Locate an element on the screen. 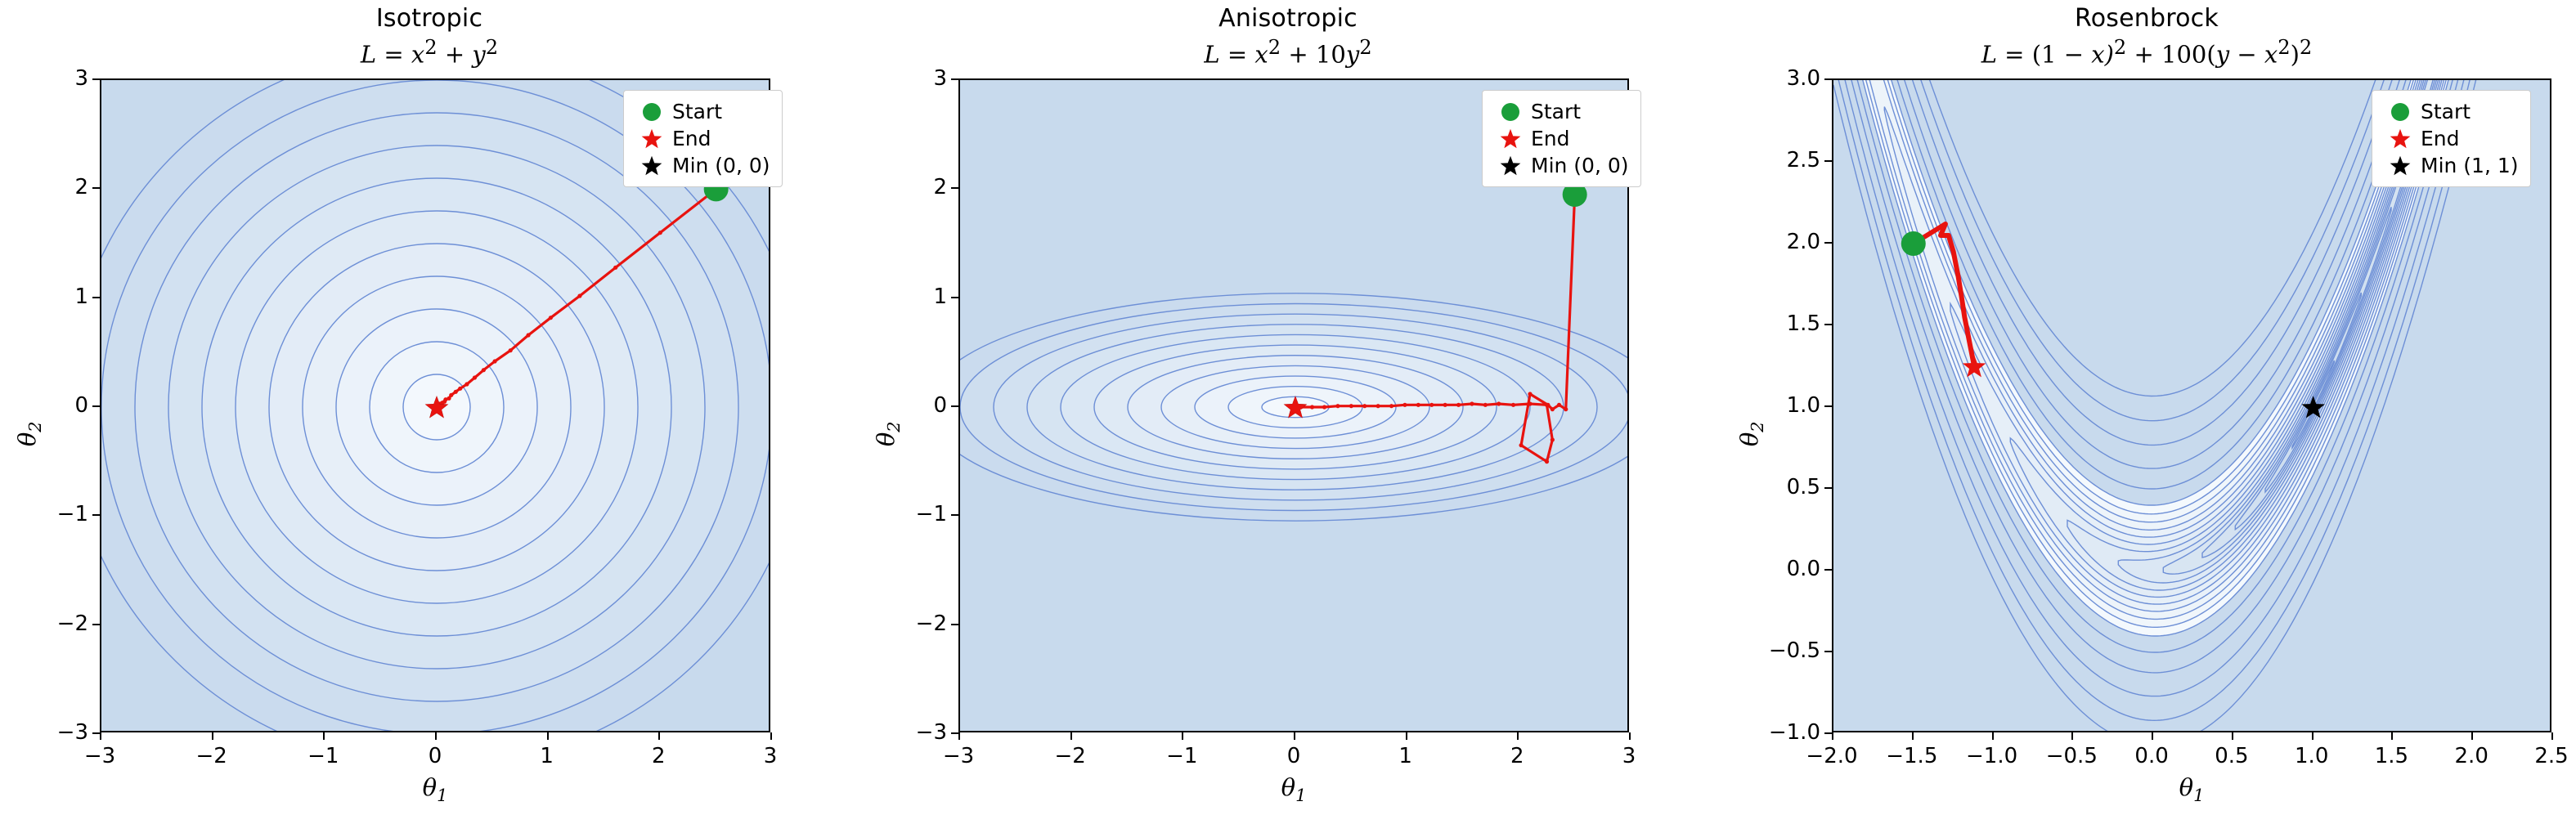  descent-path is located at coordinates (1944, 294).